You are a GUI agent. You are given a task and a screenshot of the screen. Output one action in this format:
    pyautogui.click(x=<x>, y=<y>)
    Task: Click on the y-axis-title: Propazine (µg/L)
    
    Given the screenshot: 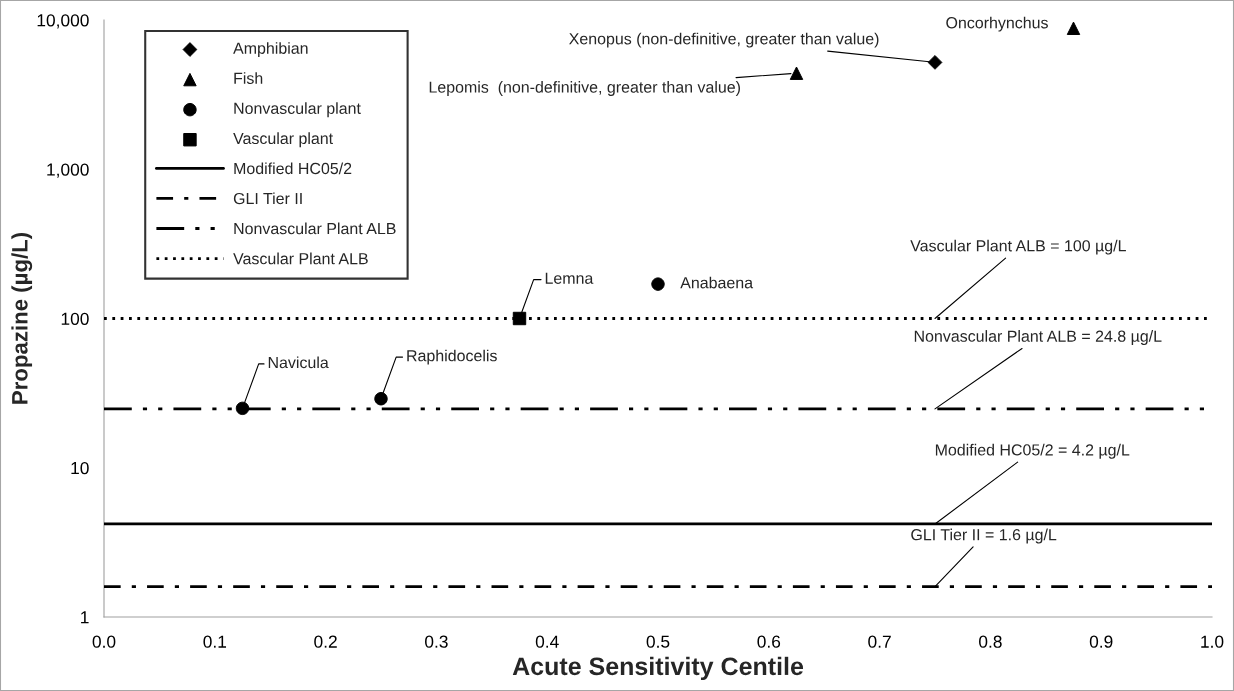 What is the action you would take?
    pyautogui.click(x=22, y=318)
    